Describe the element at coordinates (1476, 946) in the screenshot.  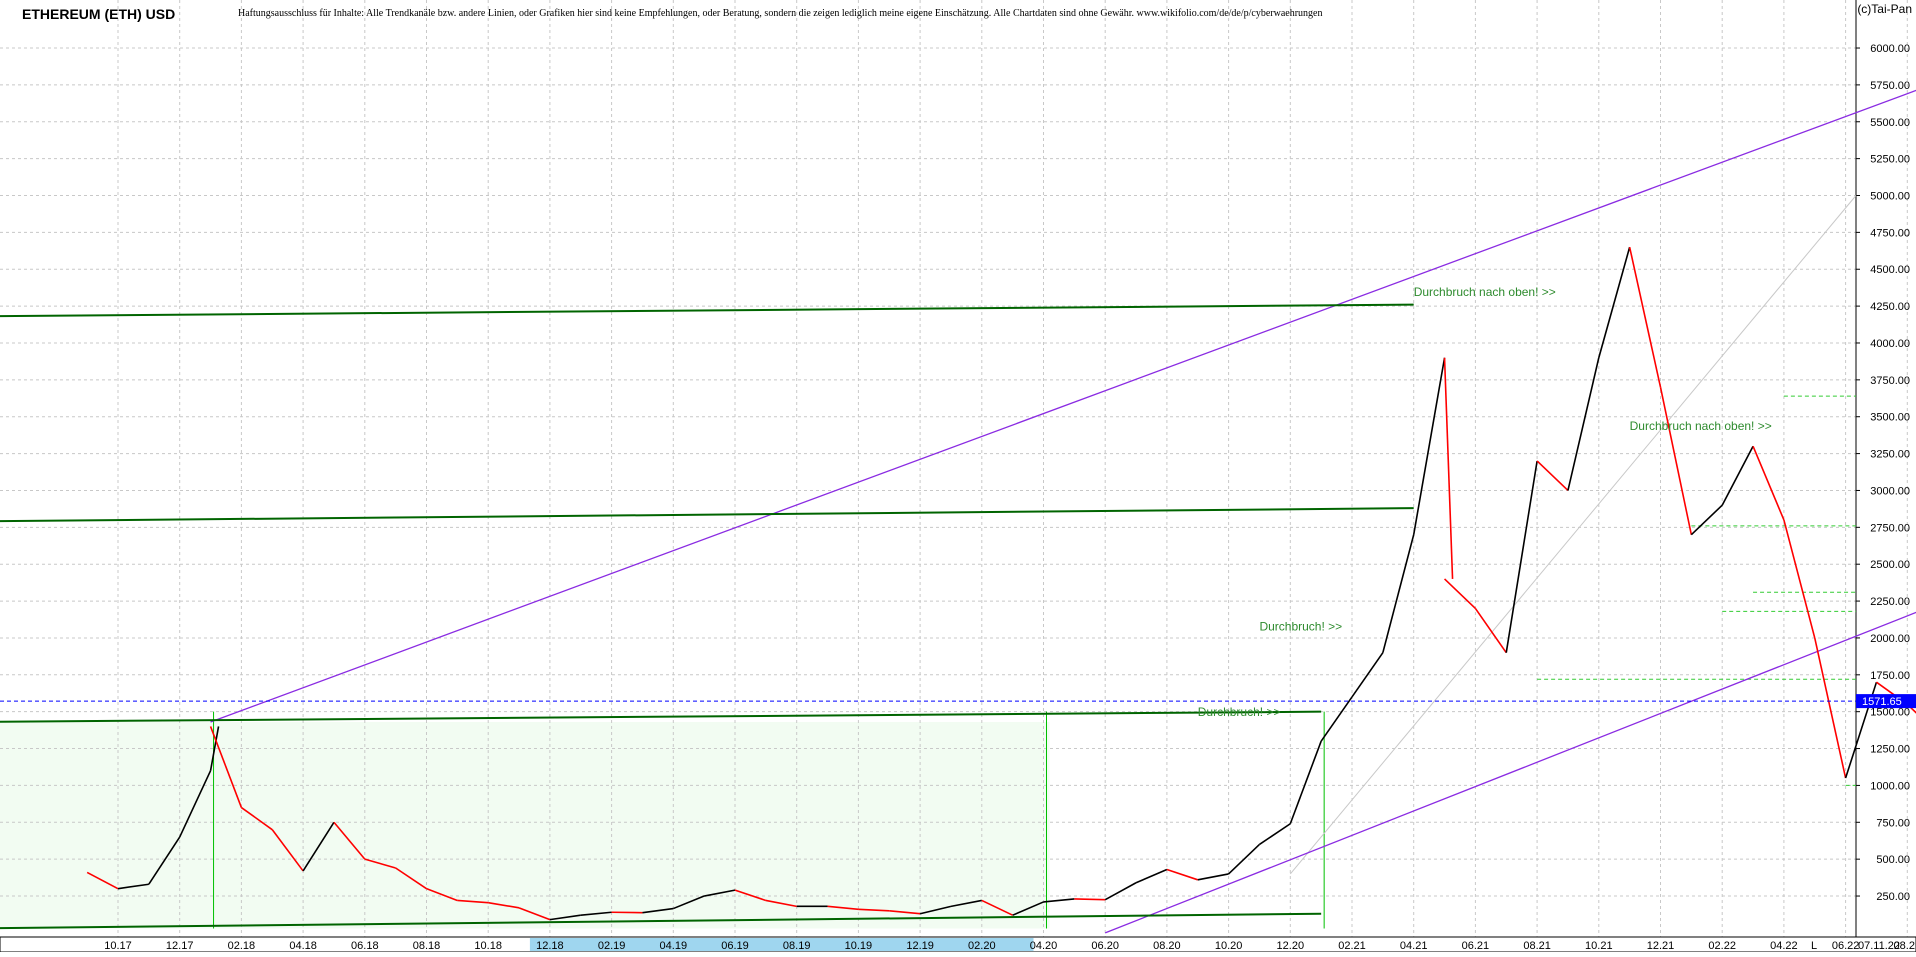
I see `x-tick-label: 06.21` at that location.